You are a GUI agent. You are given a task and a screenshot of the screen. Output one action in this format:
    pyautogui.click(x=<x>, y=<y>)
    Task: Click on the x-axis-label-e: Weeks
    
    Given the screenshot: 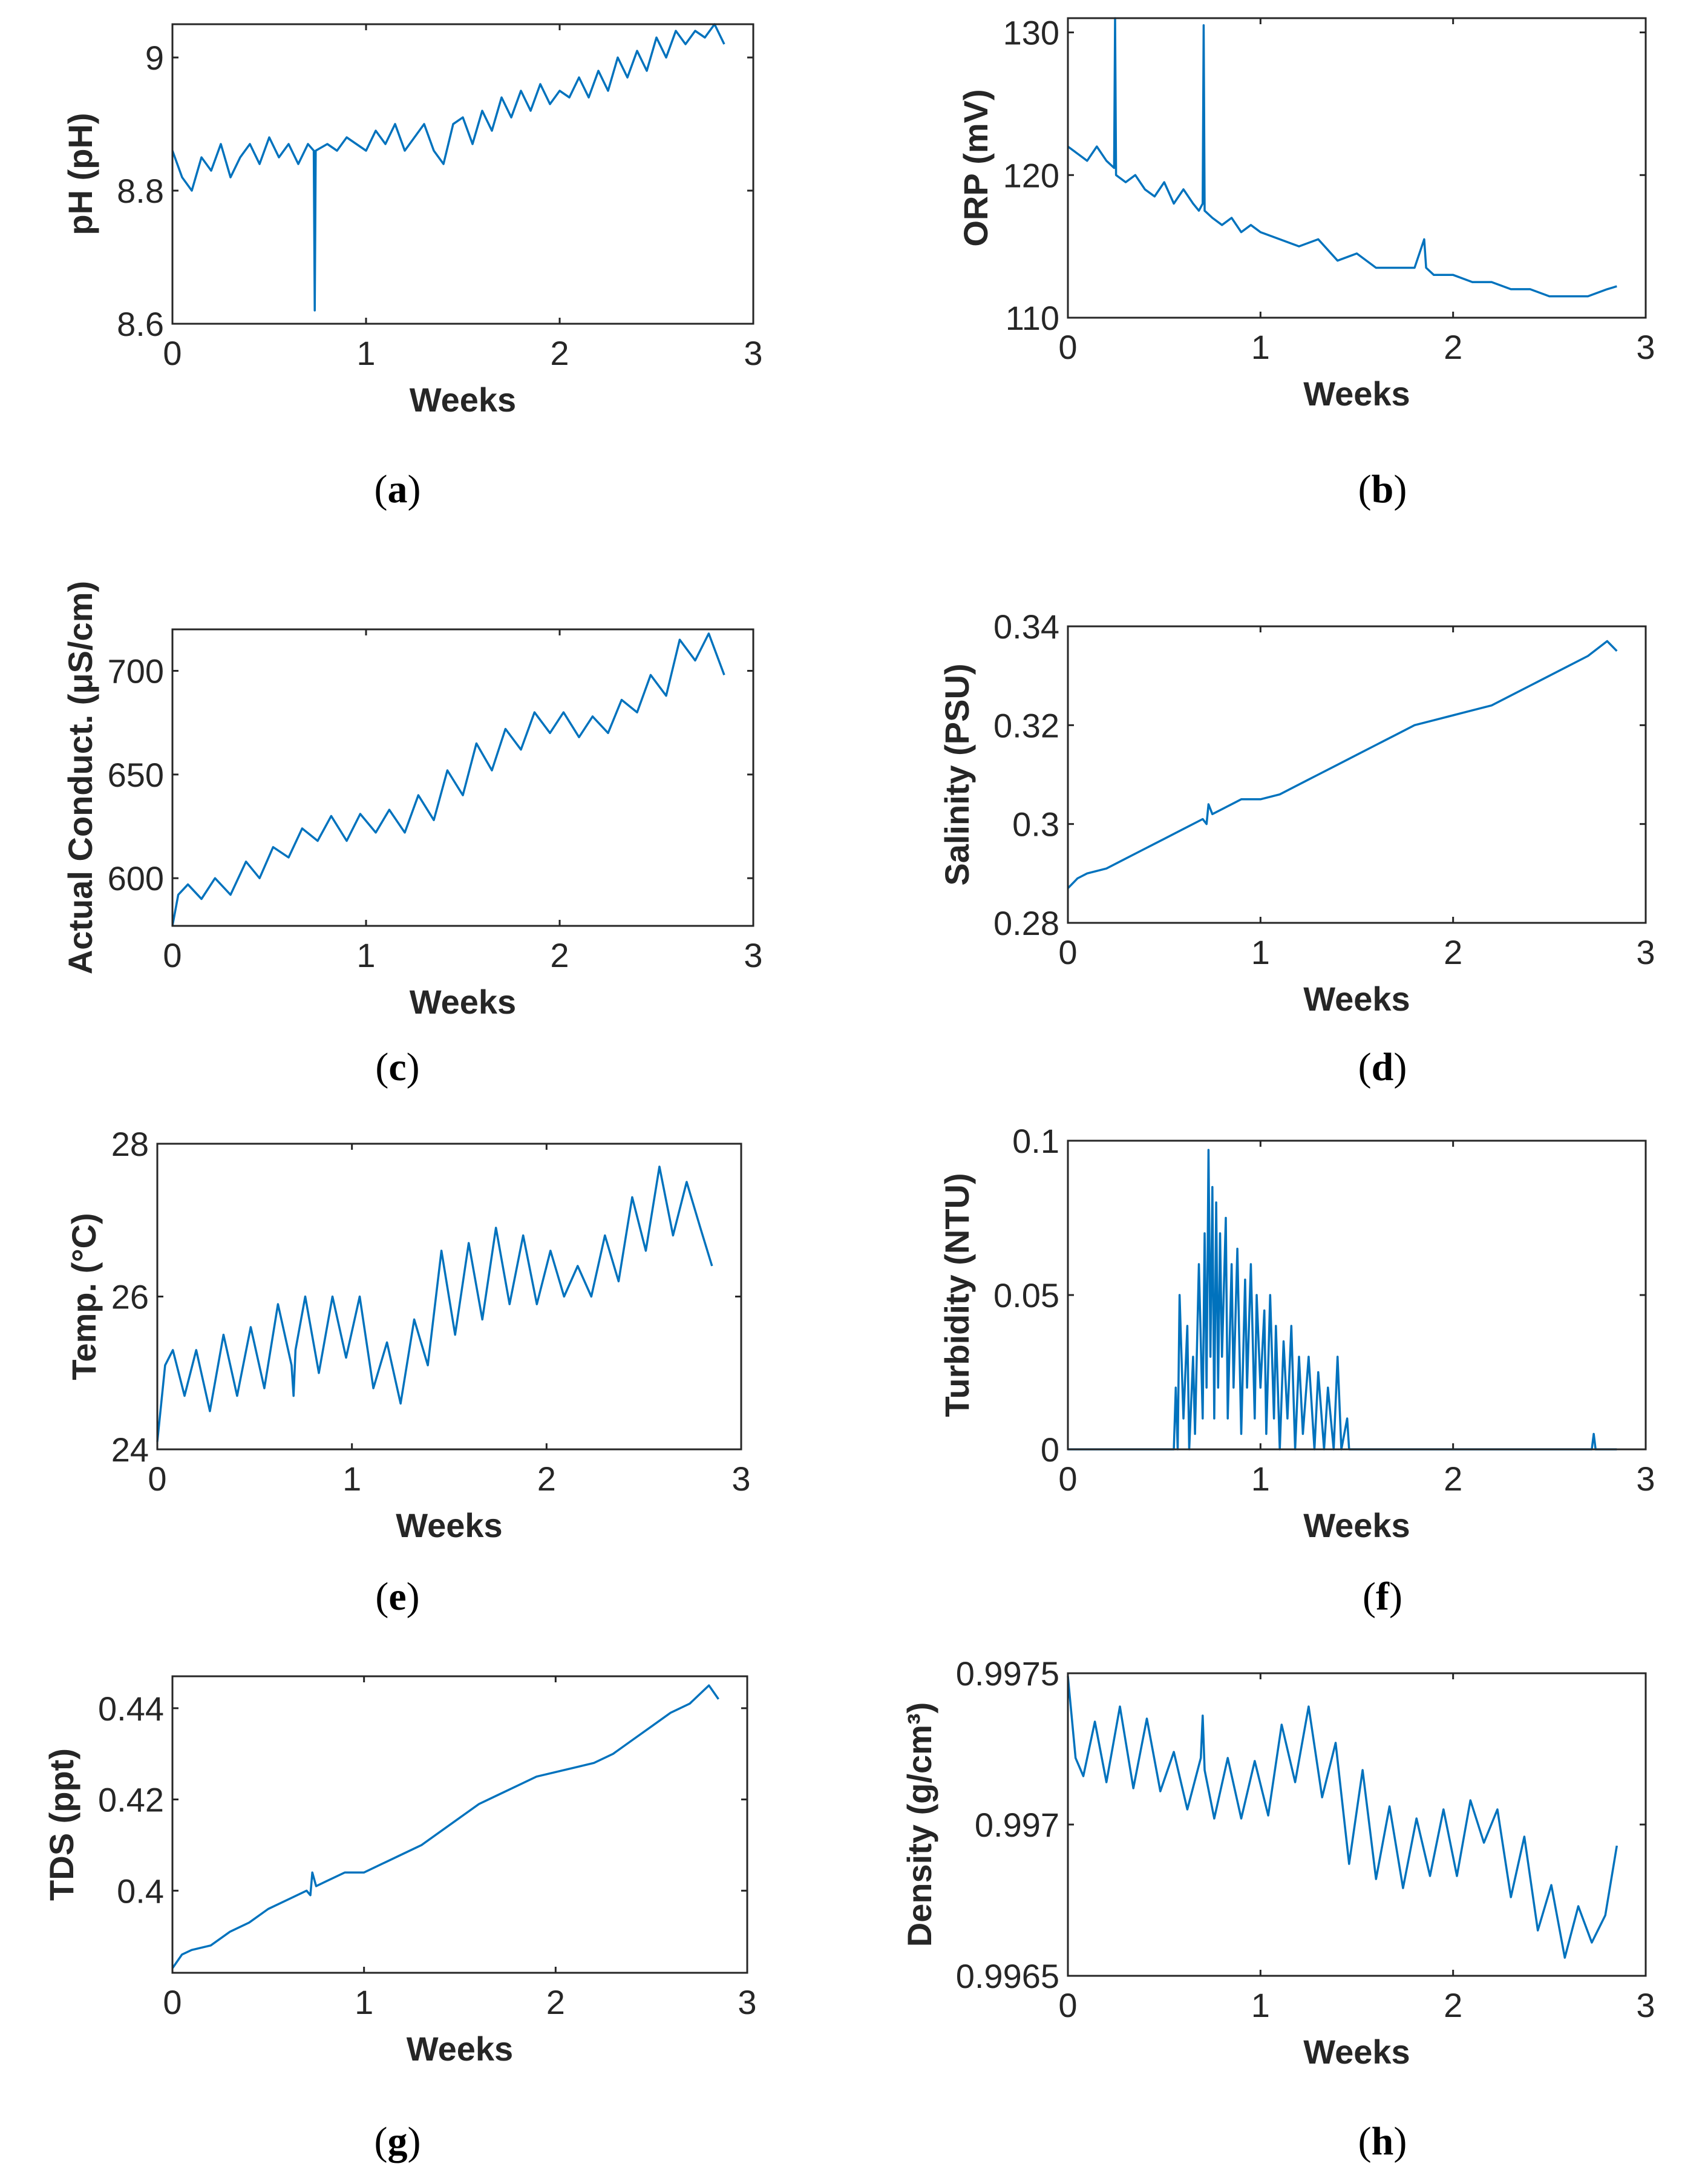 What is the action you would take?
    pyautogui.click(x=449, y=1525)
    